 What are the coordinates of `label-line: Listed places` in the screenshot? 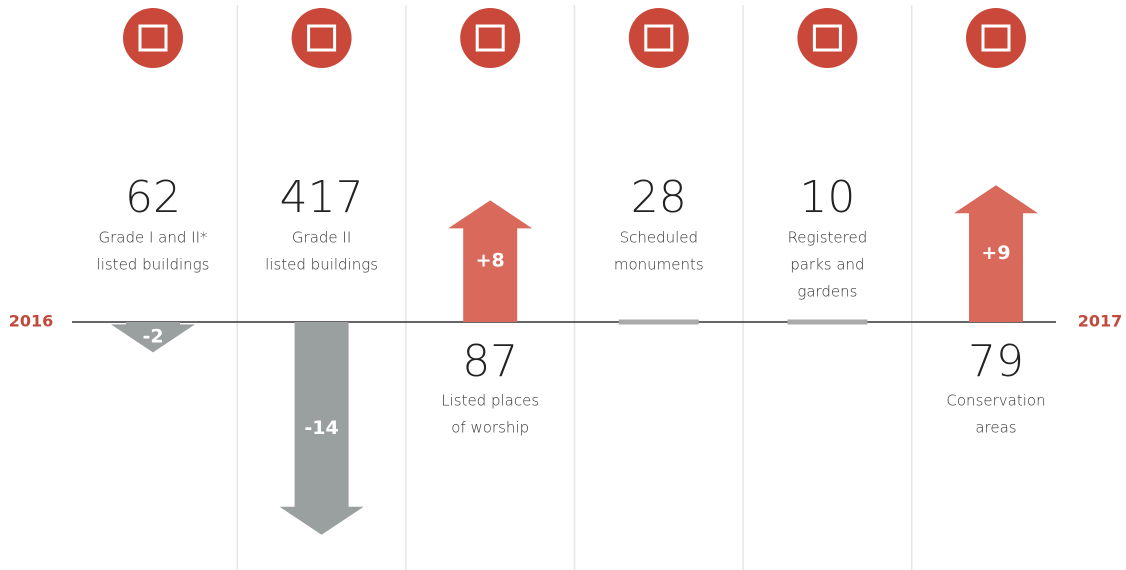 It's located at (490, 401).